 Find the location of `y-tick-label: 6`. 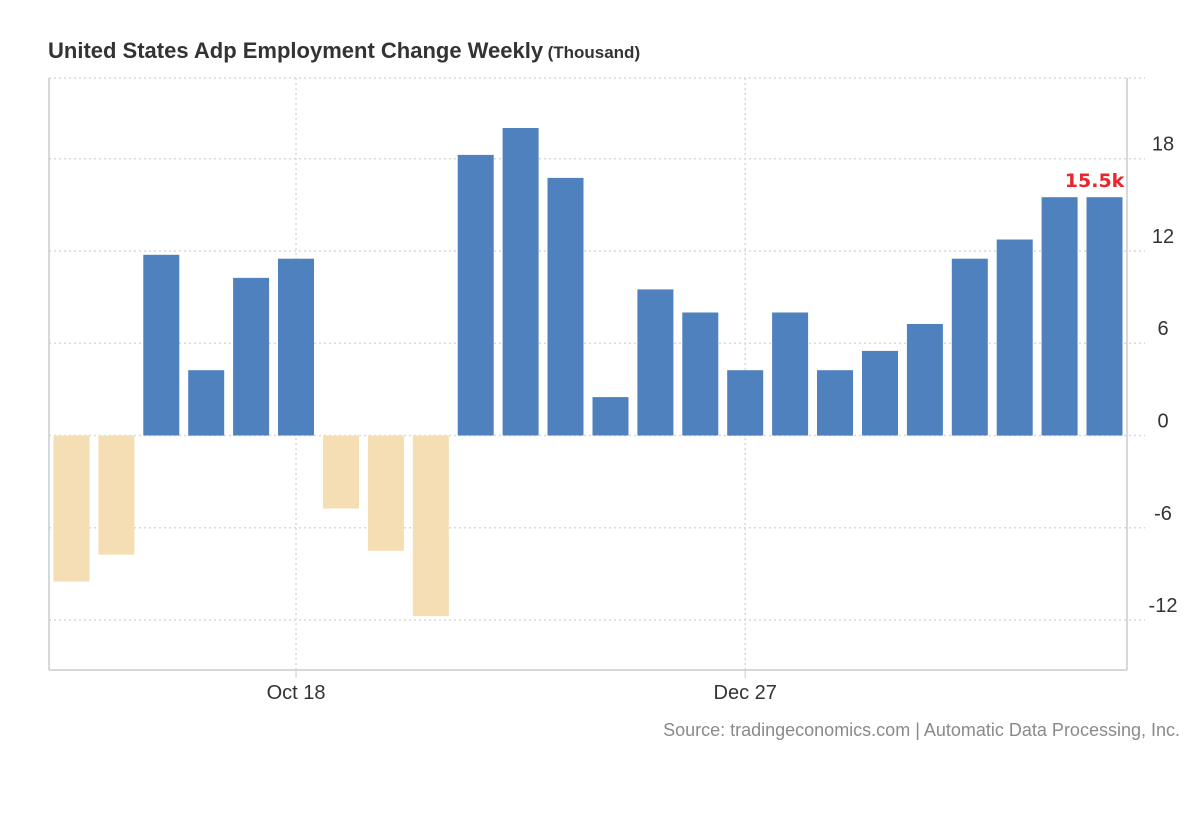

y-tick-label: 6 is located at coordinates (1162, 329).